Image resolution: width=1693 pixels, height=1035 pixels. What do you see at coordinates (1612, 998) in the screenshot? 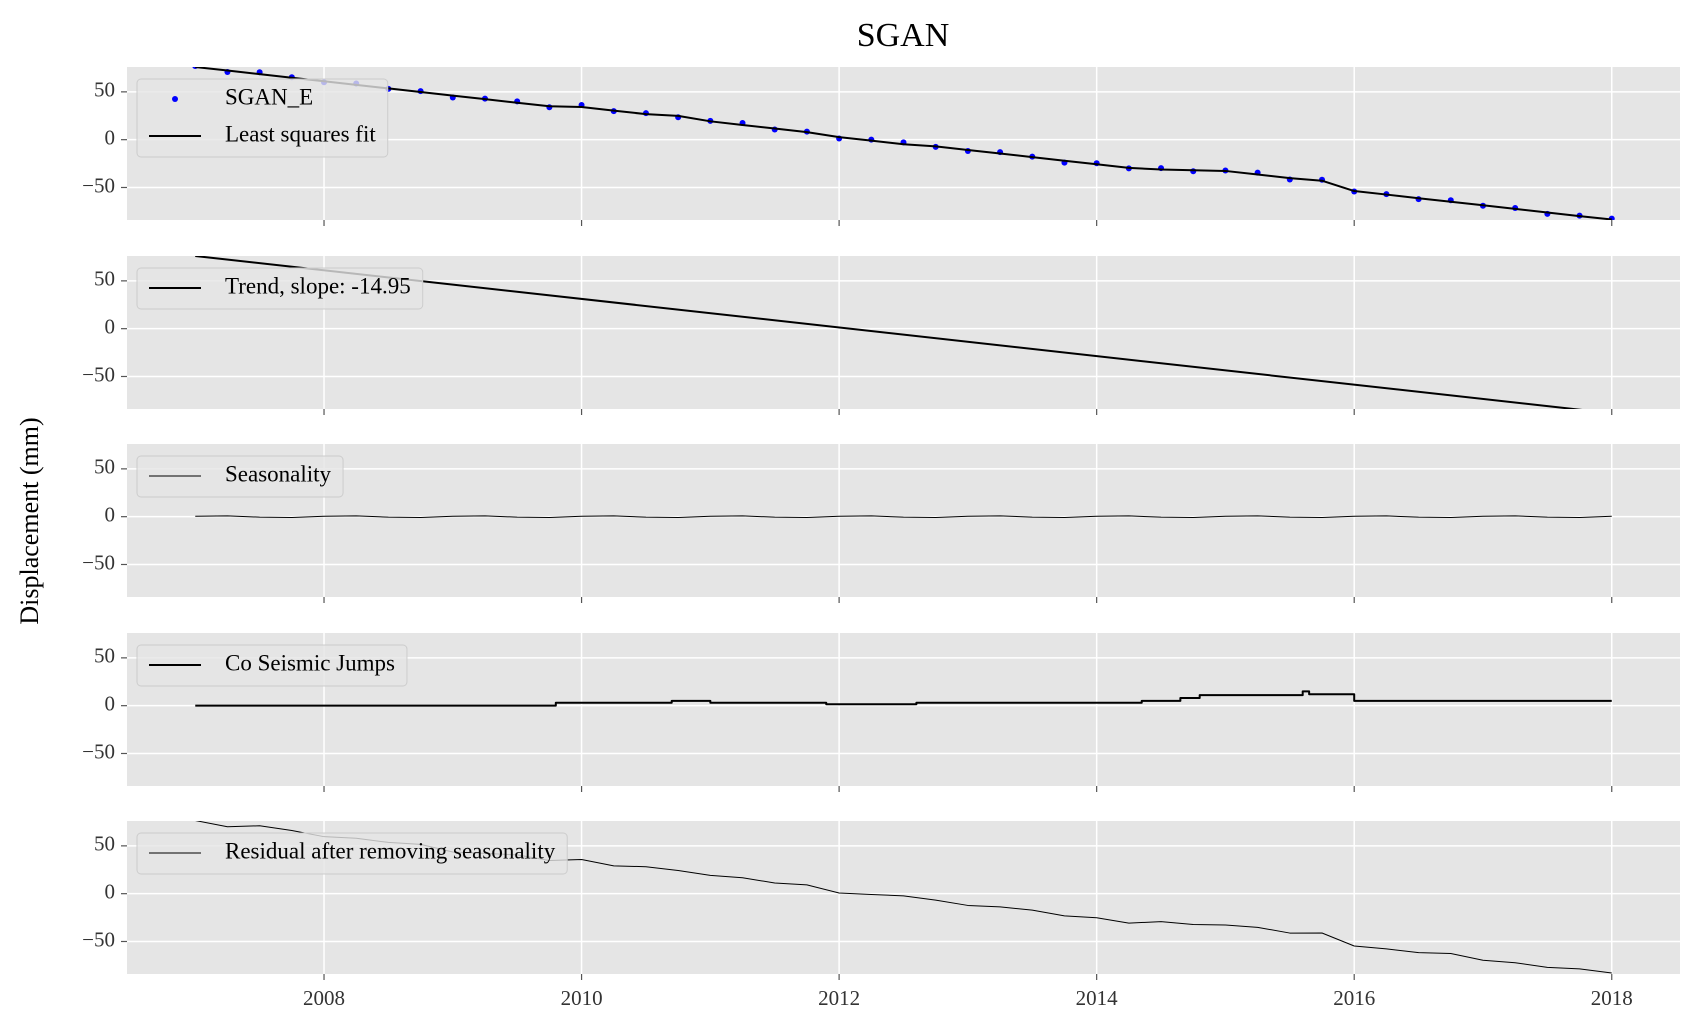
I see `x-tick-label: 2018` at bounding box center [1612, 998].